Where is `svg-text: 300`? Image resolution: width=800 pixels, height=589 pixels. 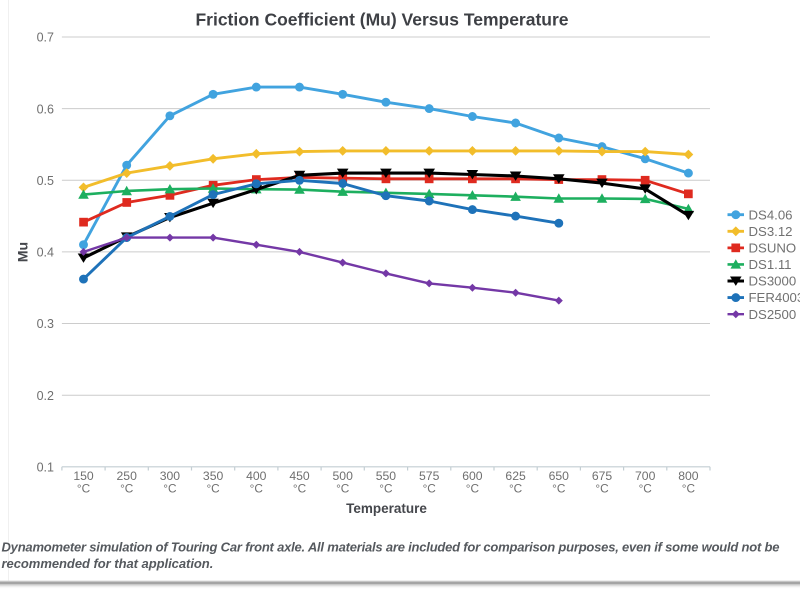
svg-text: 300 is located at coordinates (170, 476).